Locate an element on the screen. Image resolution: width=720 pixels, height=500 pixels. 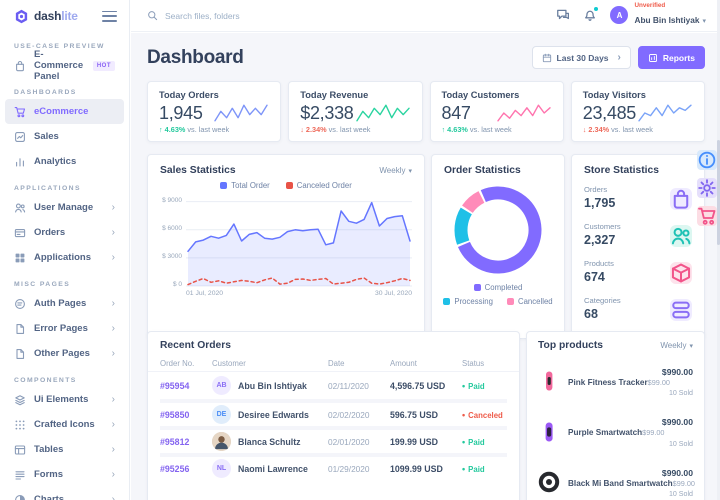
column-date: Date is located at coordinates (336, 363).